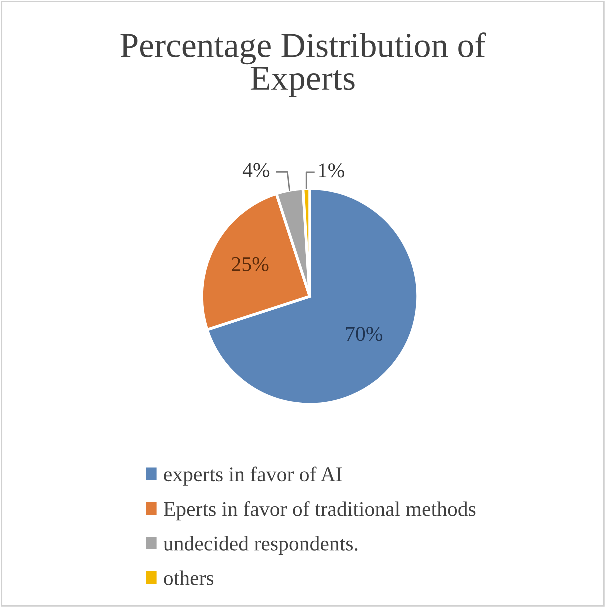 This screenshot has width=606, height=608. What do you see at coordinates (331, 171) in the screenshot?
I see `data-label: 1%` at bounding box center [331, 171].